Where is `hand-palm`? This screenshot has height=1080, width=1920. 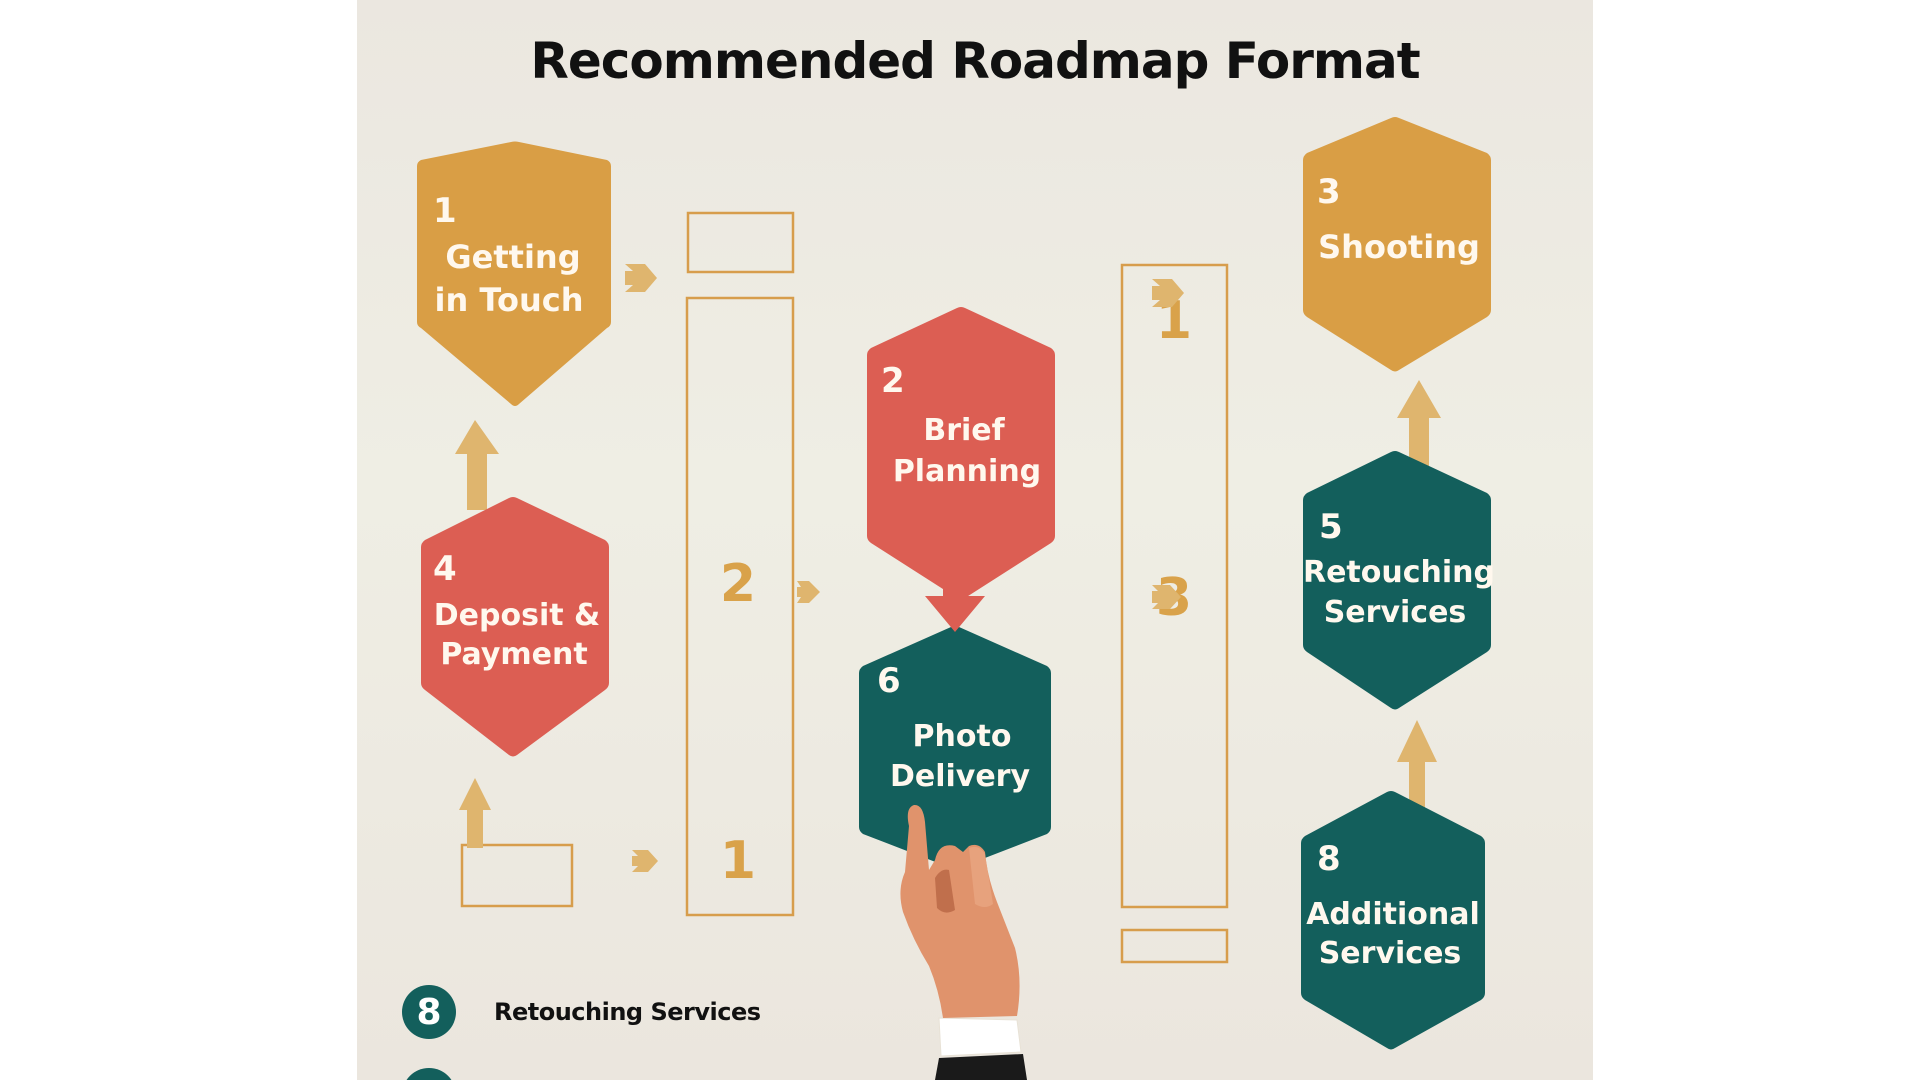 hand-palm is located at coordinates (960, 911).